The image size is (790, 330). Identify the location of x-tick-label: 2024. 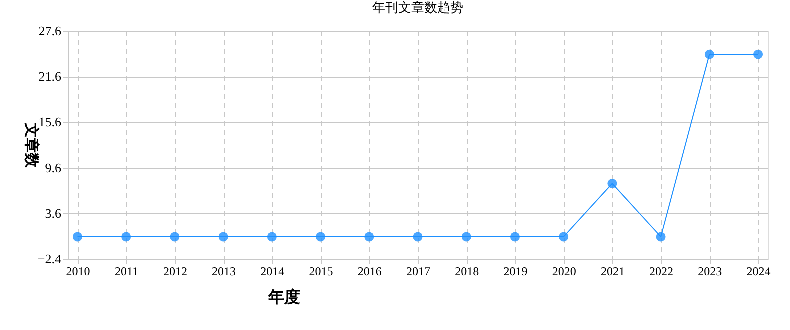
(758, 271).